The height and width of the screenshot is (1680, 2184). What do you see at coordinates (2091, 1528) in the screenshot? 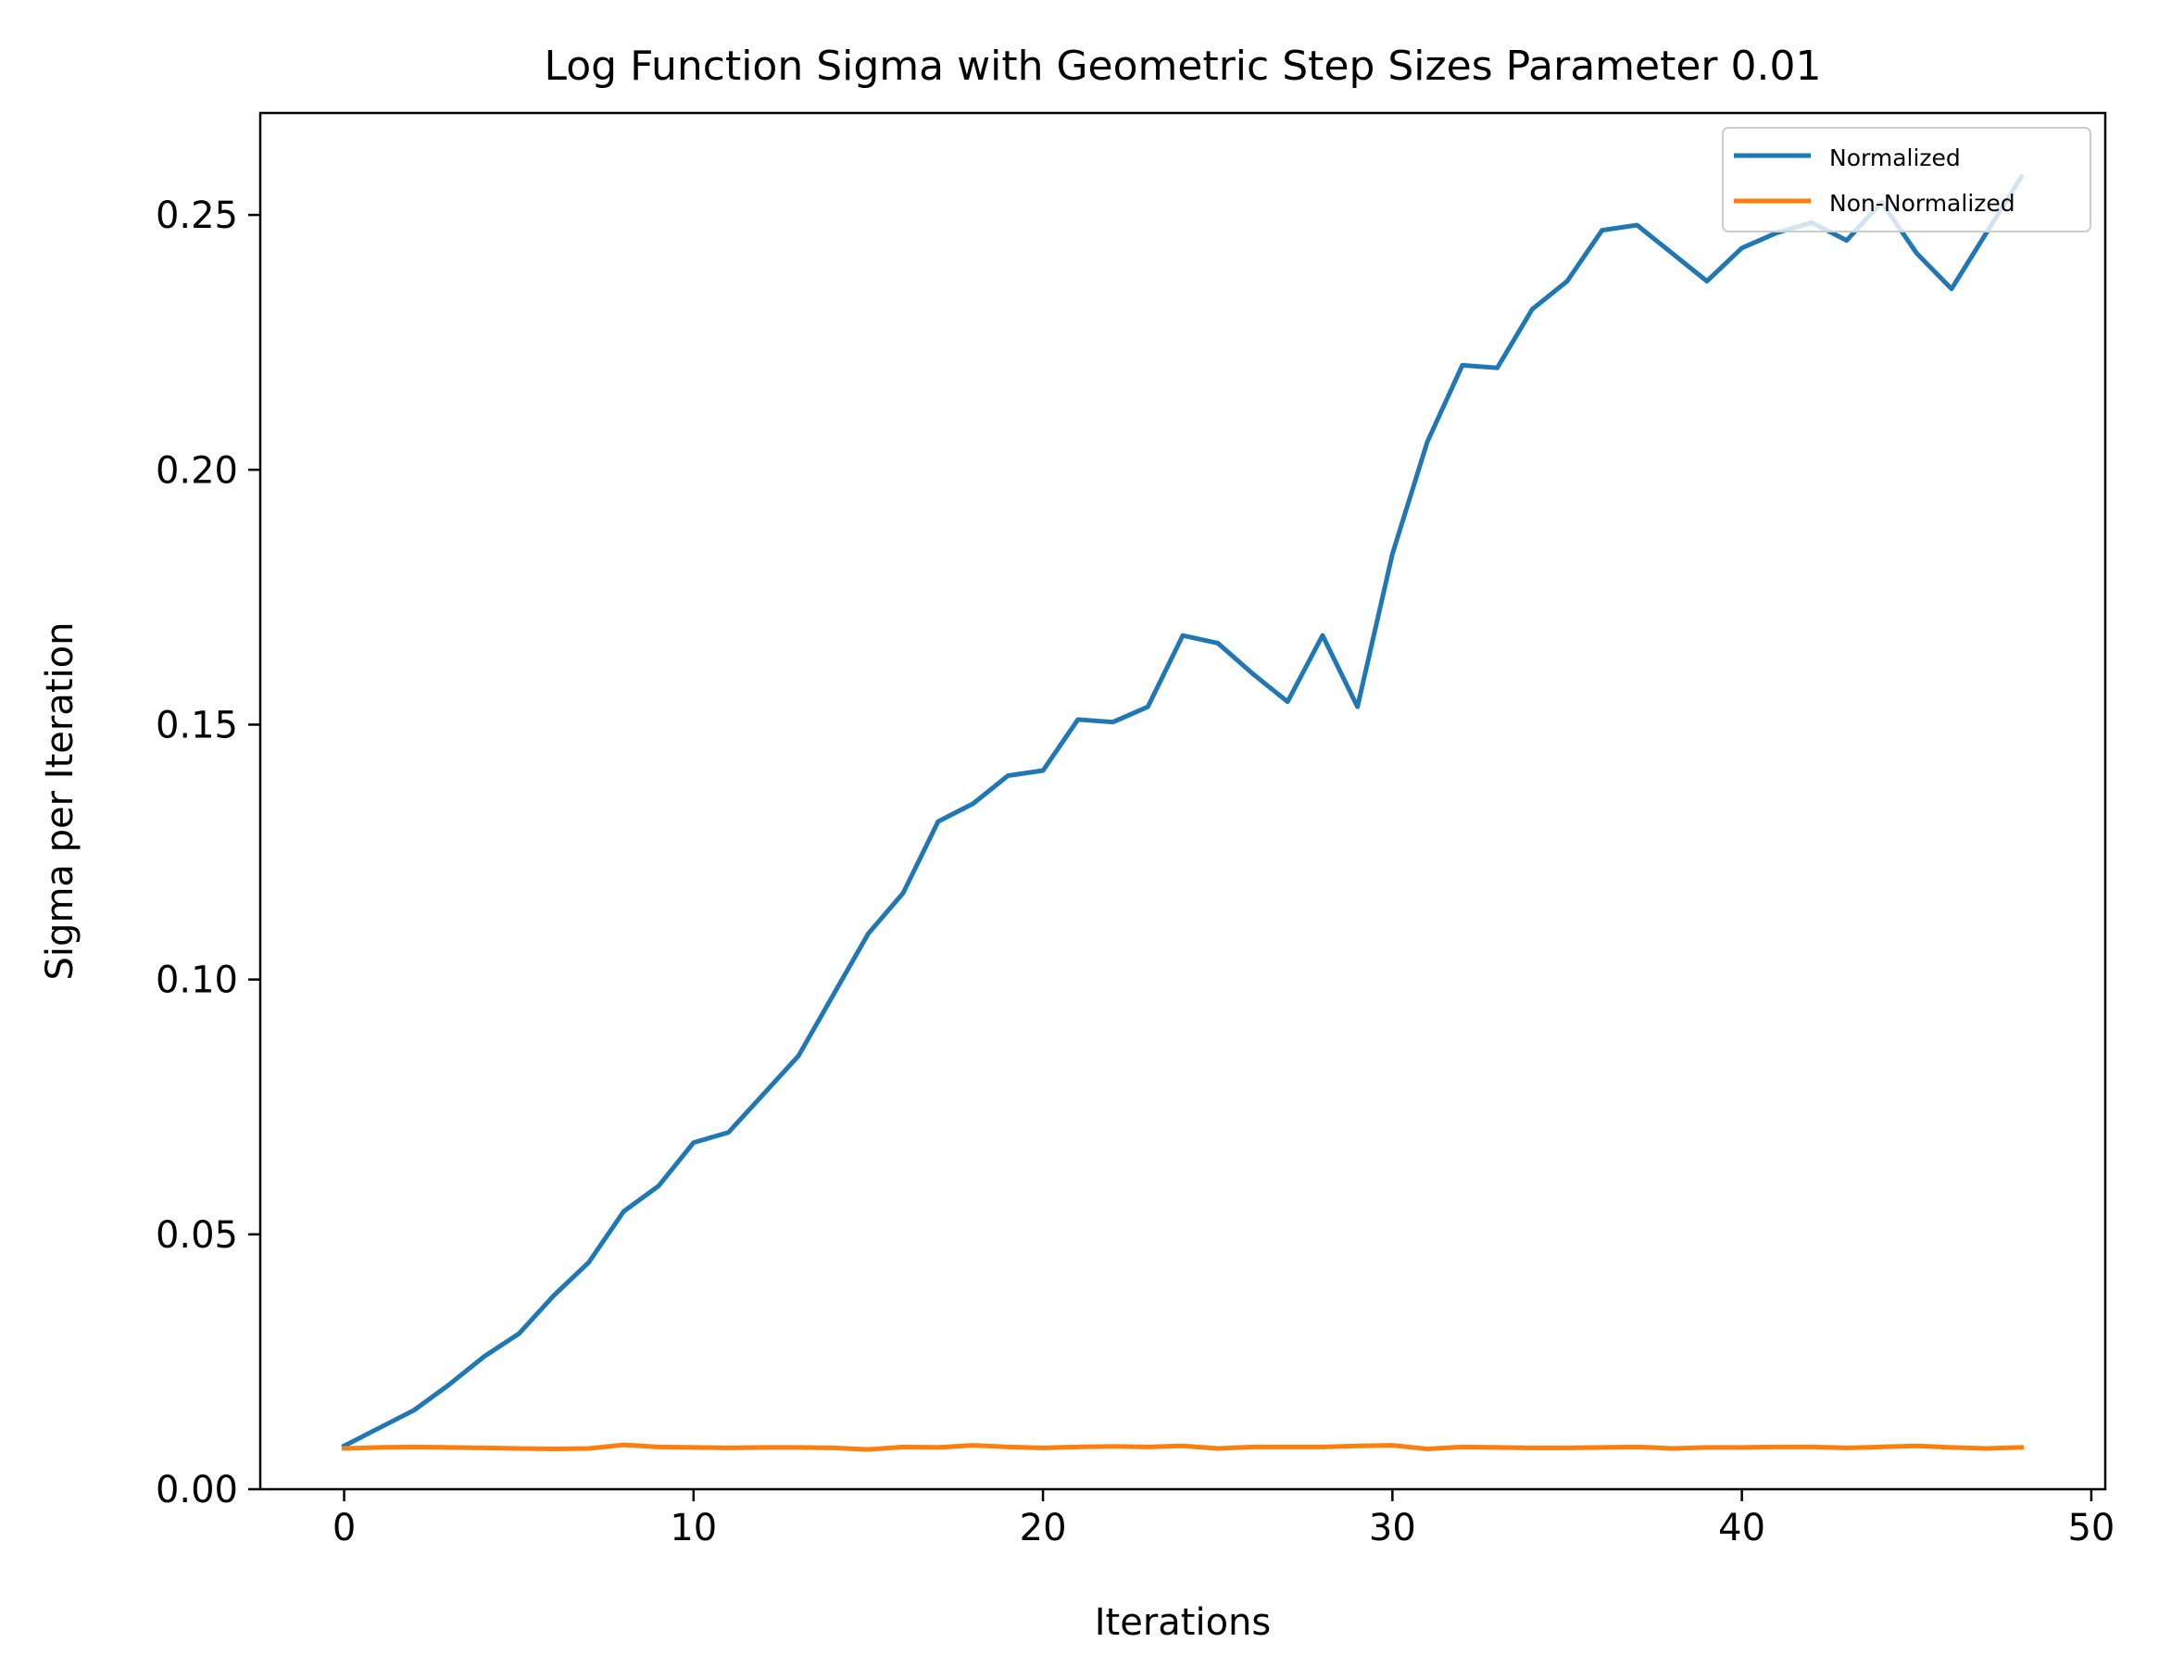
I see `x-tick-label: 50` at bounding box center [2091, 1528].